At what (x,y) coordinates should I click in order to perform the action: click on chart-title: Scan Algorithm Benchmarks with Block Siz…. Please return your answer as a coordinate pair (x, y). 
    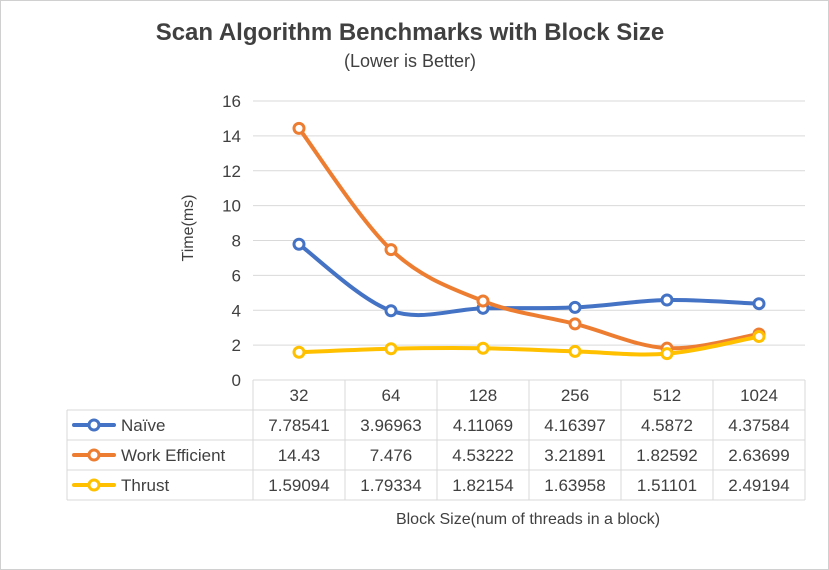
    Looking at the image, I should click on (410, 32).